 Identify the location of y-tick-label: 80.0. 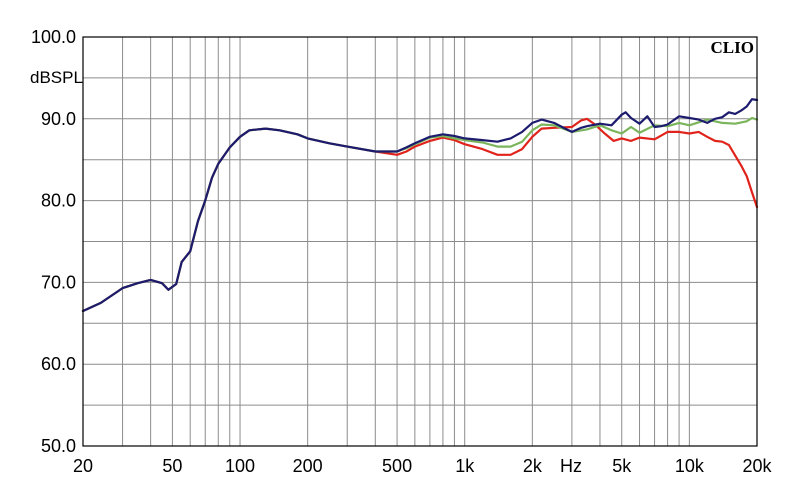
(58, 201).